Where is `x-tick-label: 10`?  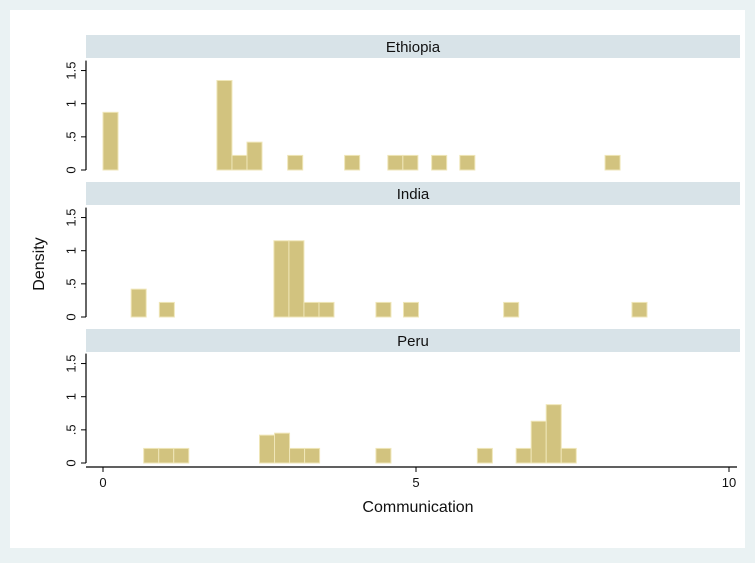
x-tick-label: 10 is located at coordinates (729, 482).